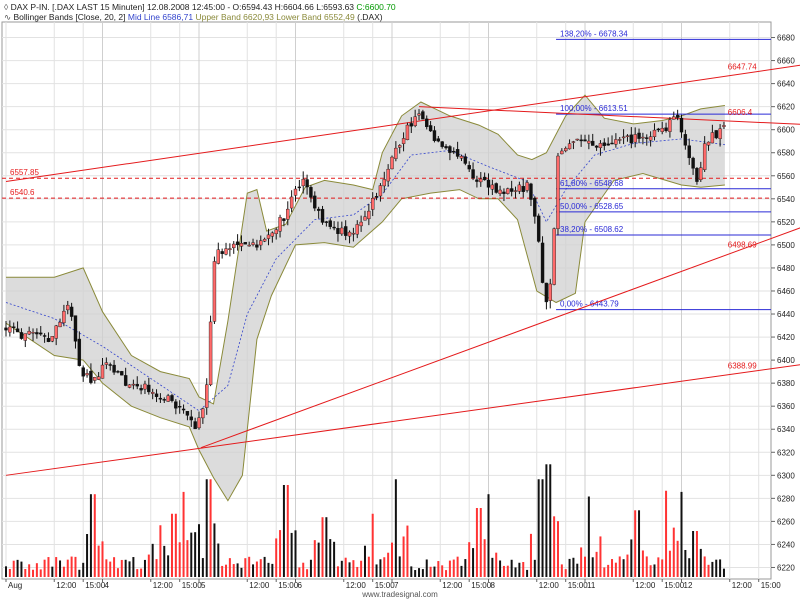 The width and height of the screenshot is (800, 600). I want to click on x-tick-label: 12:00, so click(356, 585).